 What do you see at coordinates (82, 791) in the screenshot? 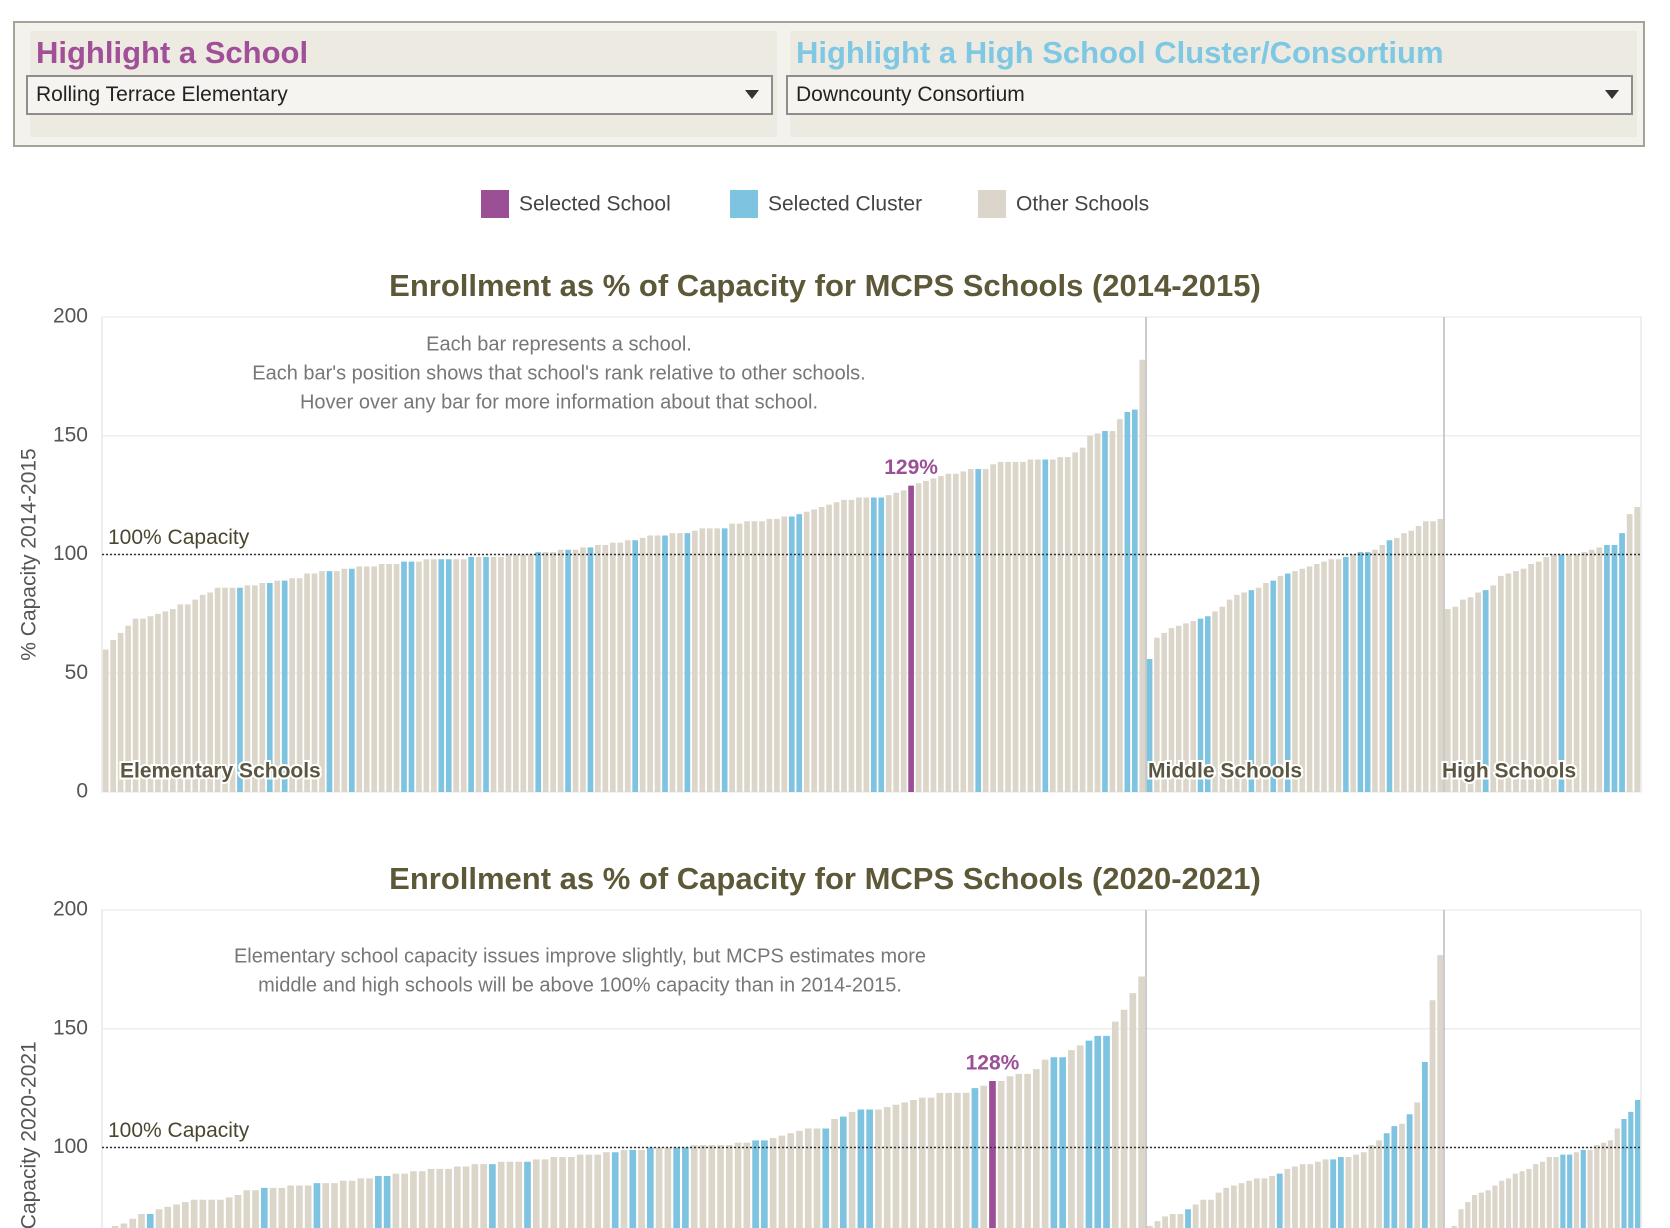
I see `y-tick-label: 0` at bounding box center [82, 791].